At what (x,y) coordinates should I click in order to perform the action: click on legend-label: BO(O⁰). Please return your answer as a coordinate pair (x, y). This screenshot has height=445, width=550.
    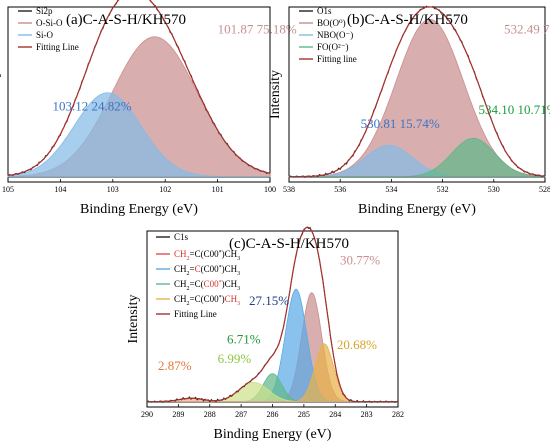
    Looking at the image, I should click on (331, 23).